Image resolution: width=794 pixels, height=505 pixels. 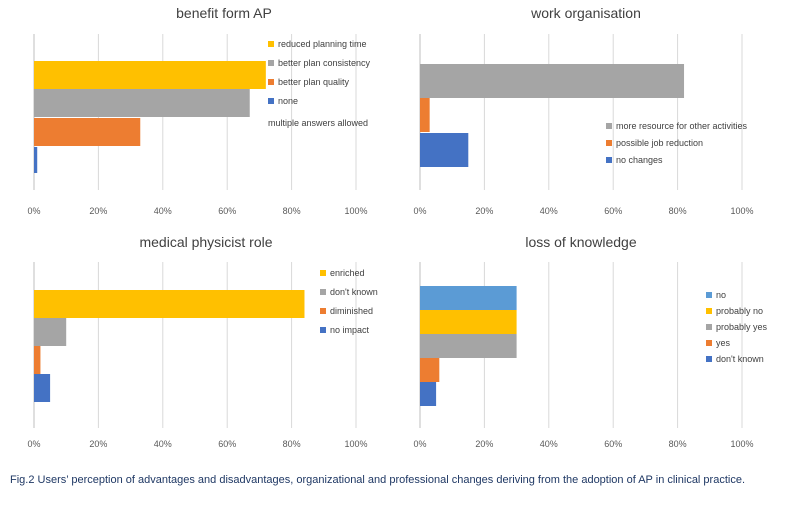 What do you see at coordinates (723, 343) in the screenshot?
I see `legend-label: yes` at bounding box center [723, 343].